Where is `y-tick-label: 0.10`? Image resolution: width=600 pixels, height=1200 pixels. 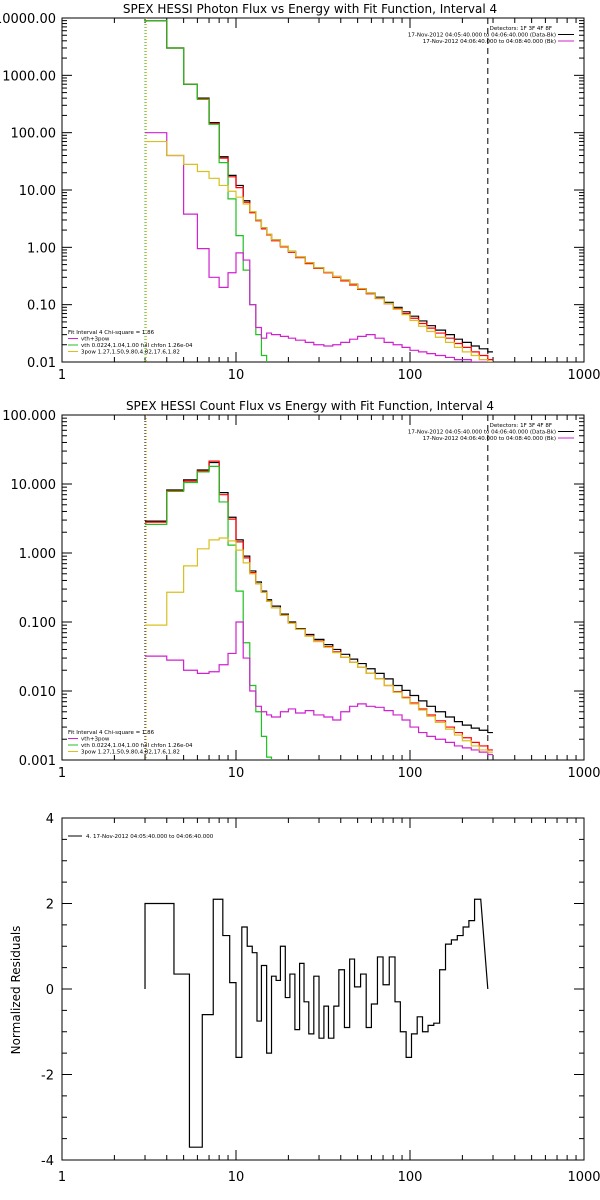
y-tick-label: 0.10 is located at coordinates (41, 306).